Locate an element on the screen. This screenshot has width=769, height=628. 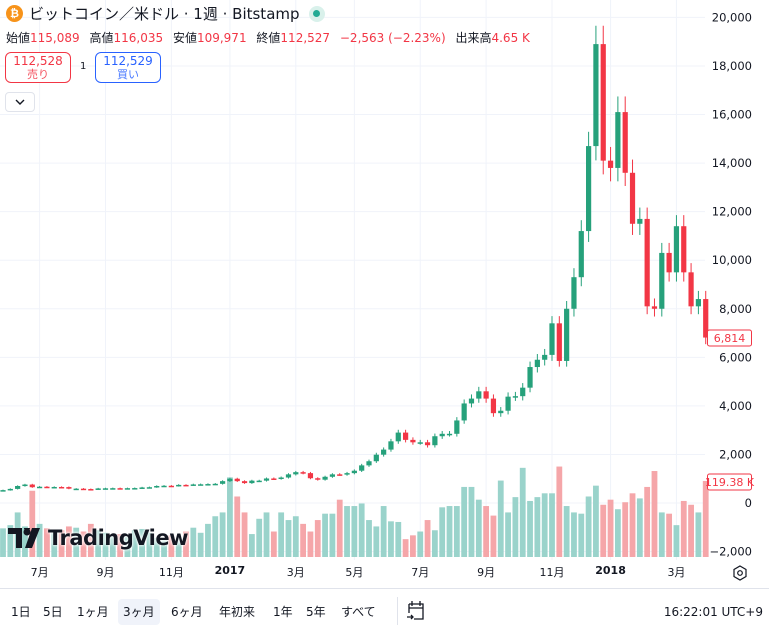
close-label: 終値 is located at coordinates (268, 38).